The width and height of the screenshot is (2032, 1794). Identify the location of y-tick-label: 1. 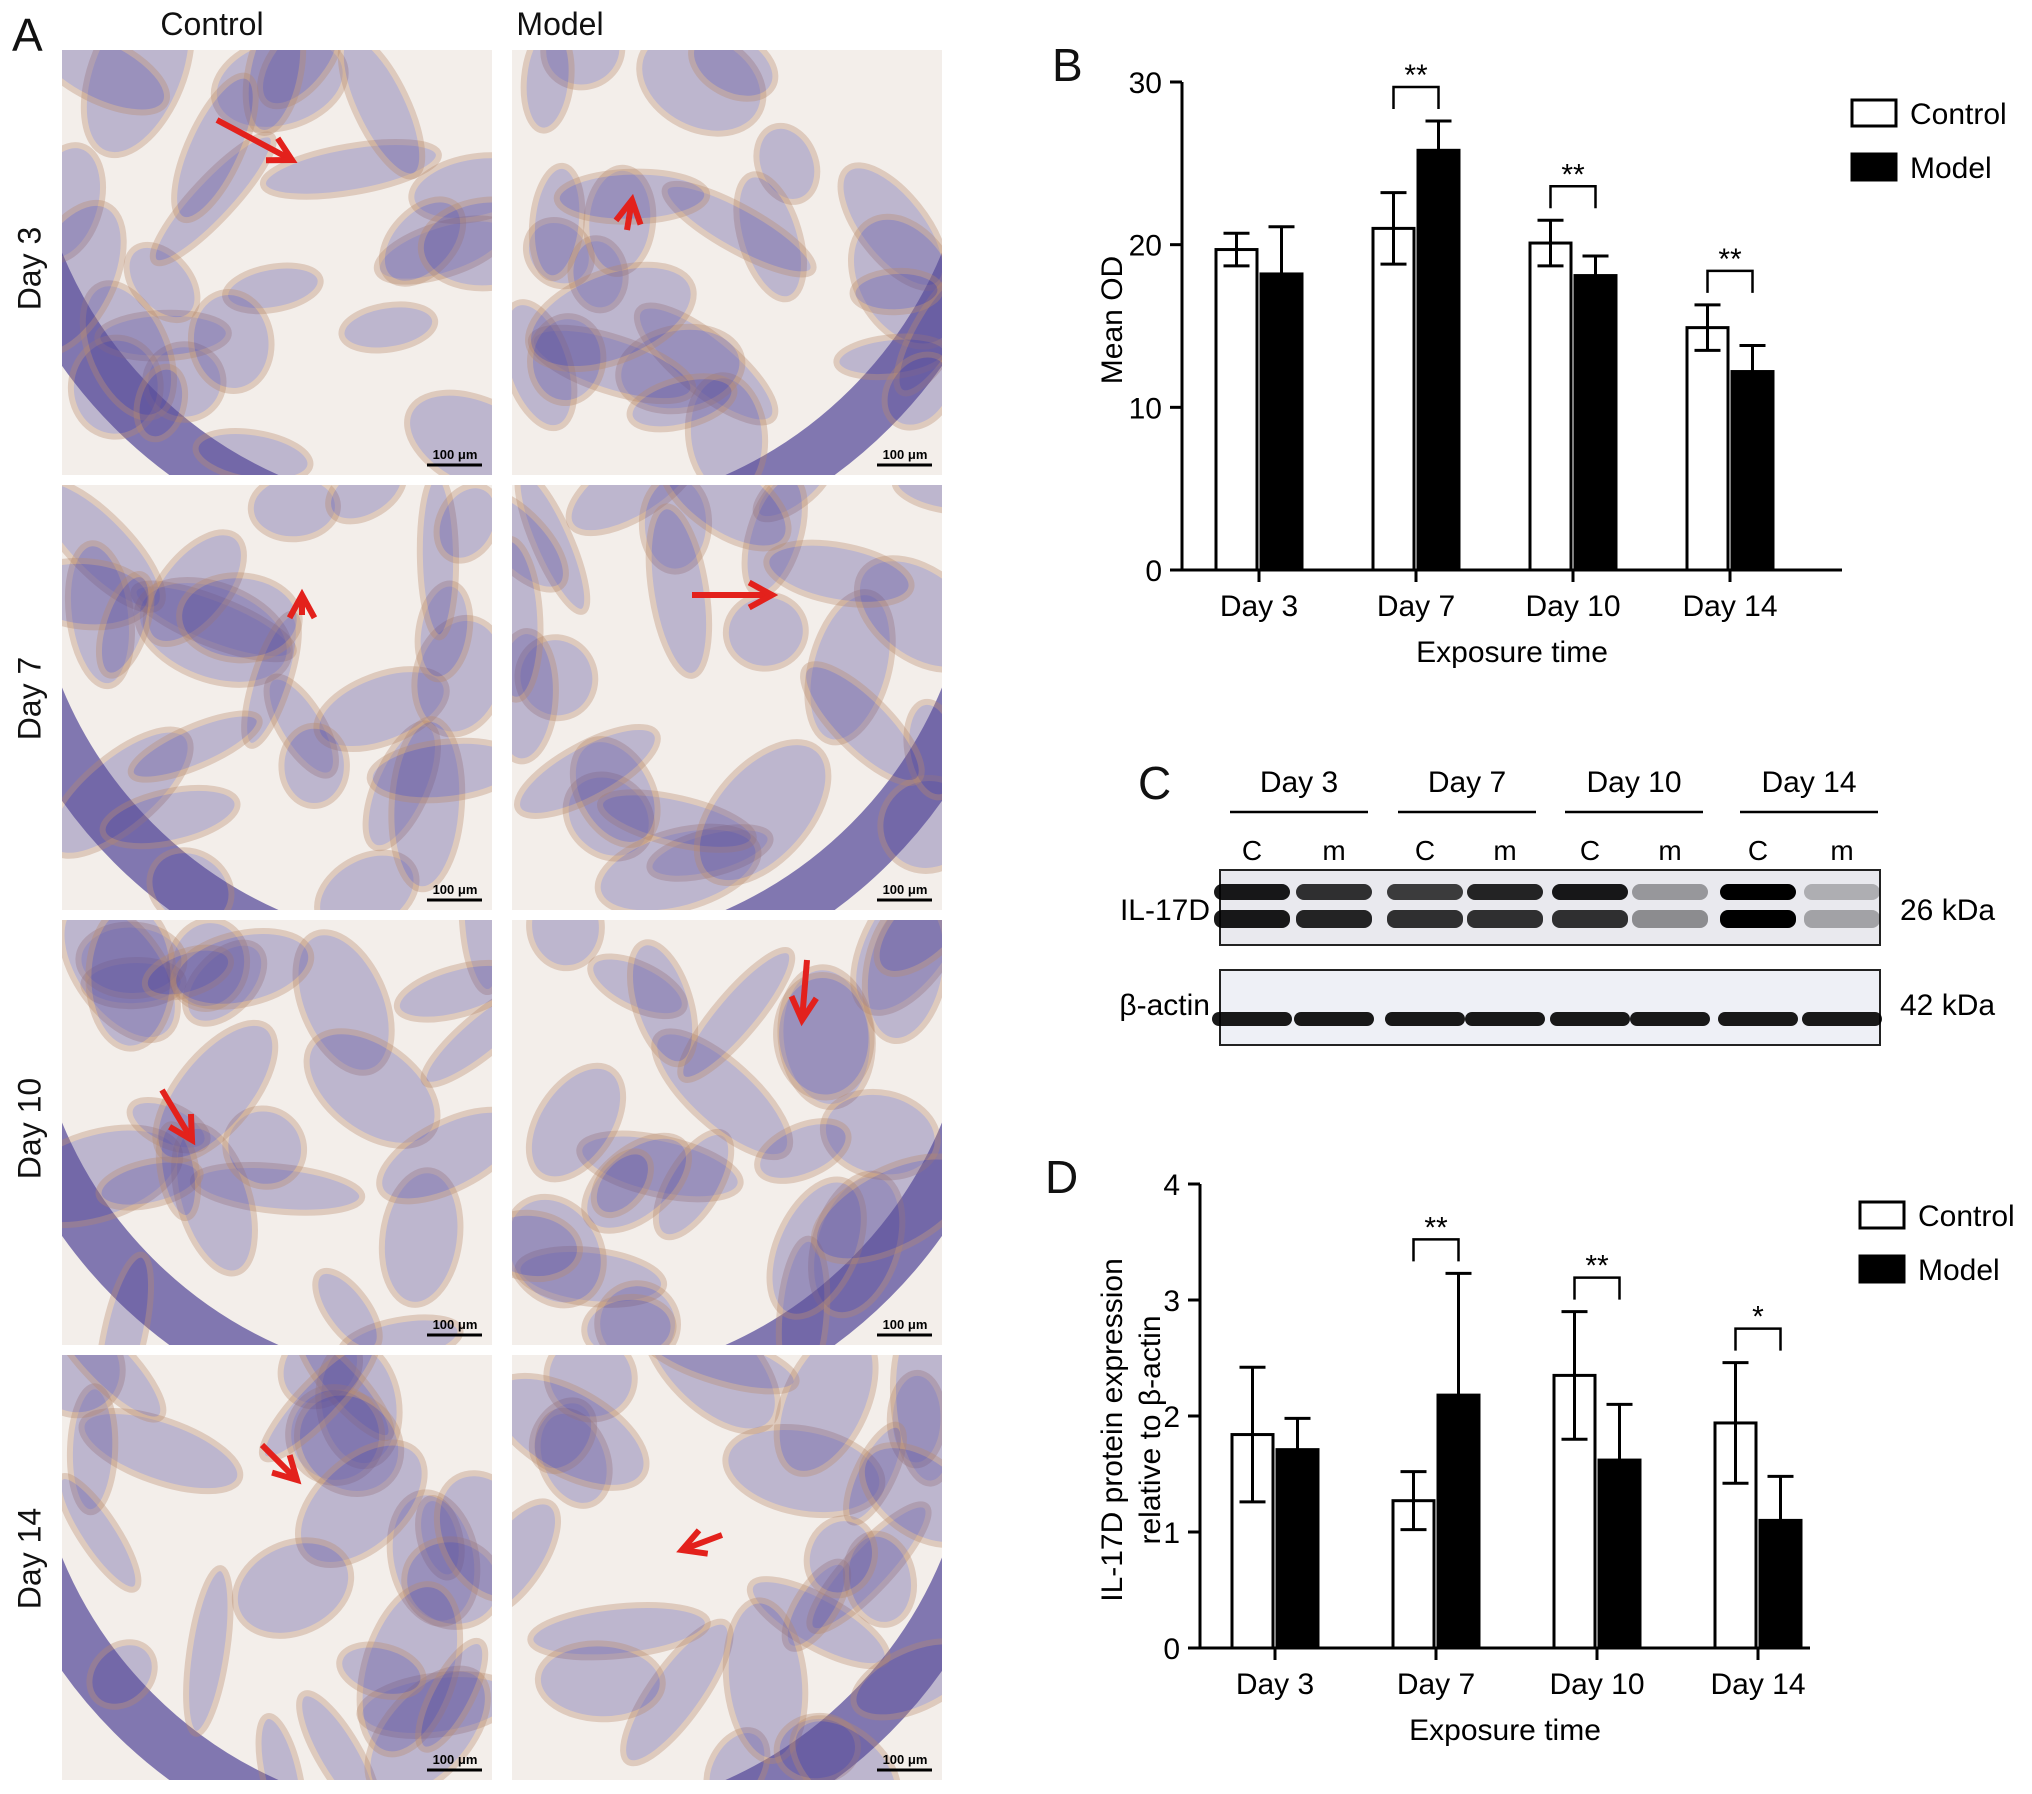
(1171, 1533).